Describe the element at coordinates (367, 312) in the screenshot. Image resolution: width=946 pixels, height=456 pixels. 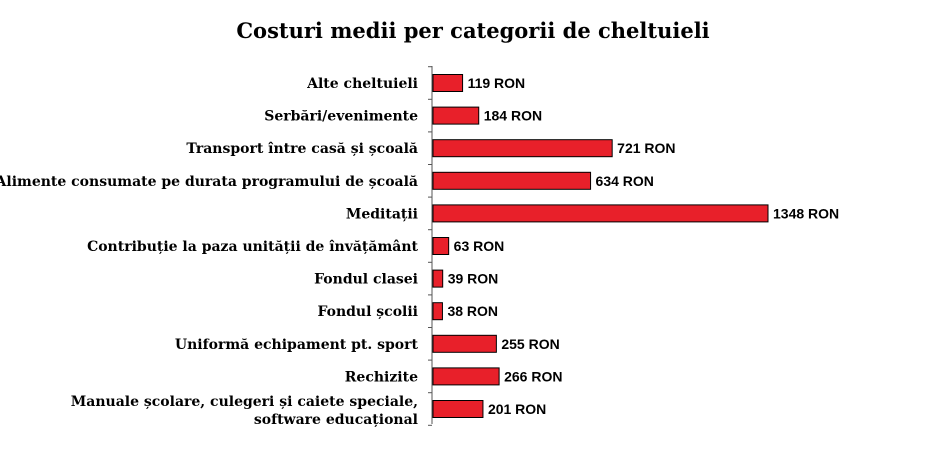
I see `category-label: Fondul școlii` at that location.